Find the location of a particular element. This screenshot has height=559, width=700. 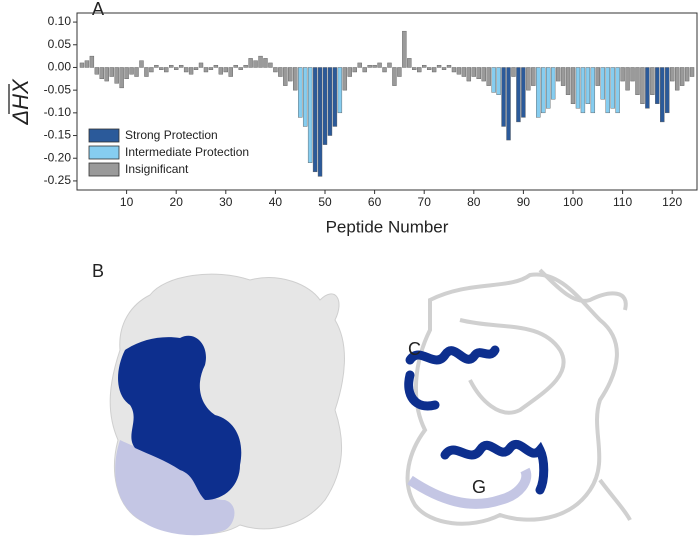

y-axis-label: ΔHX is located at coordinates (20, 102).